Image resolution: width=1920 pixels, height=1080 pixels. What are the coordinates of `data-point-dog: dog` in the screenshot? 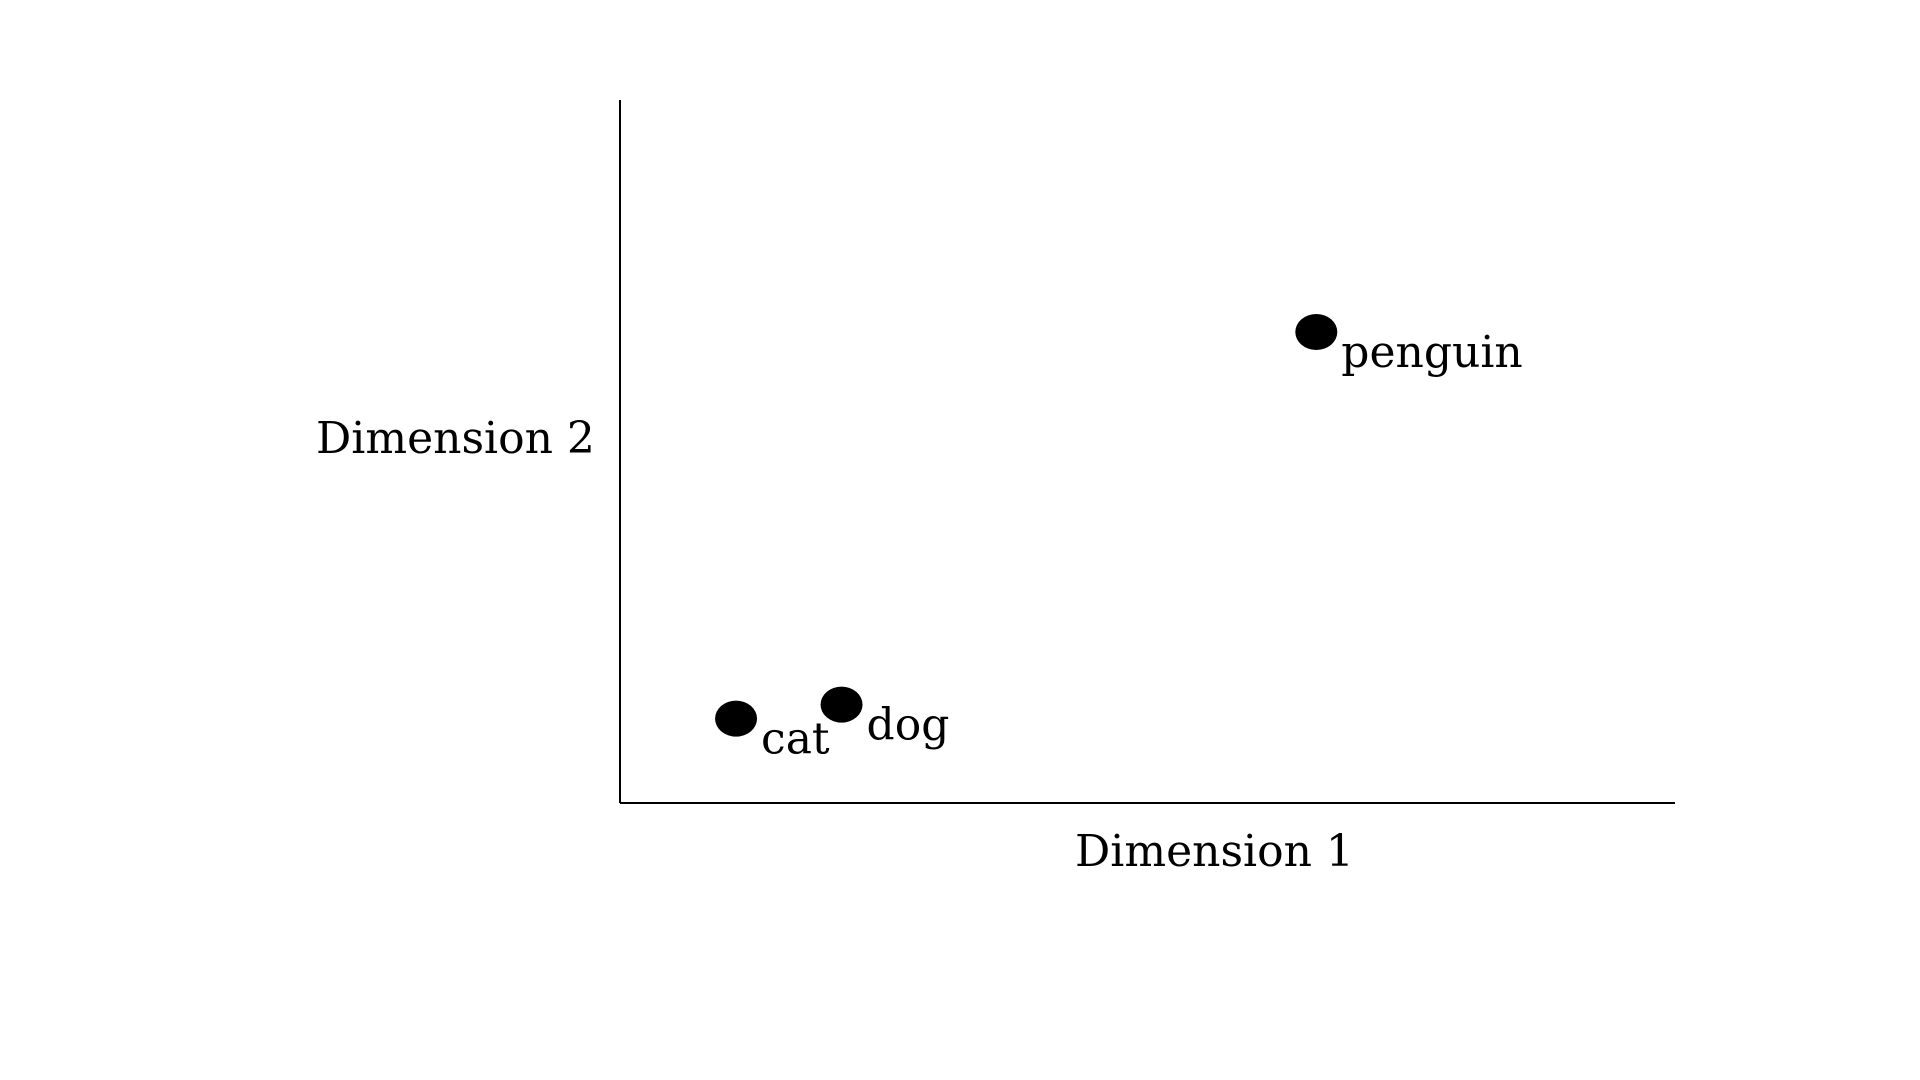 It's located at (885, 718).